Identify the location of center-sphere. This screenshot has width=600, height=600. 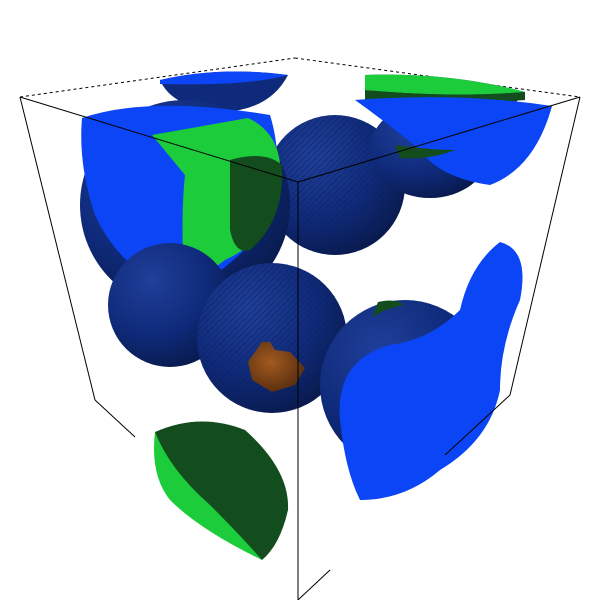
(272, 338).